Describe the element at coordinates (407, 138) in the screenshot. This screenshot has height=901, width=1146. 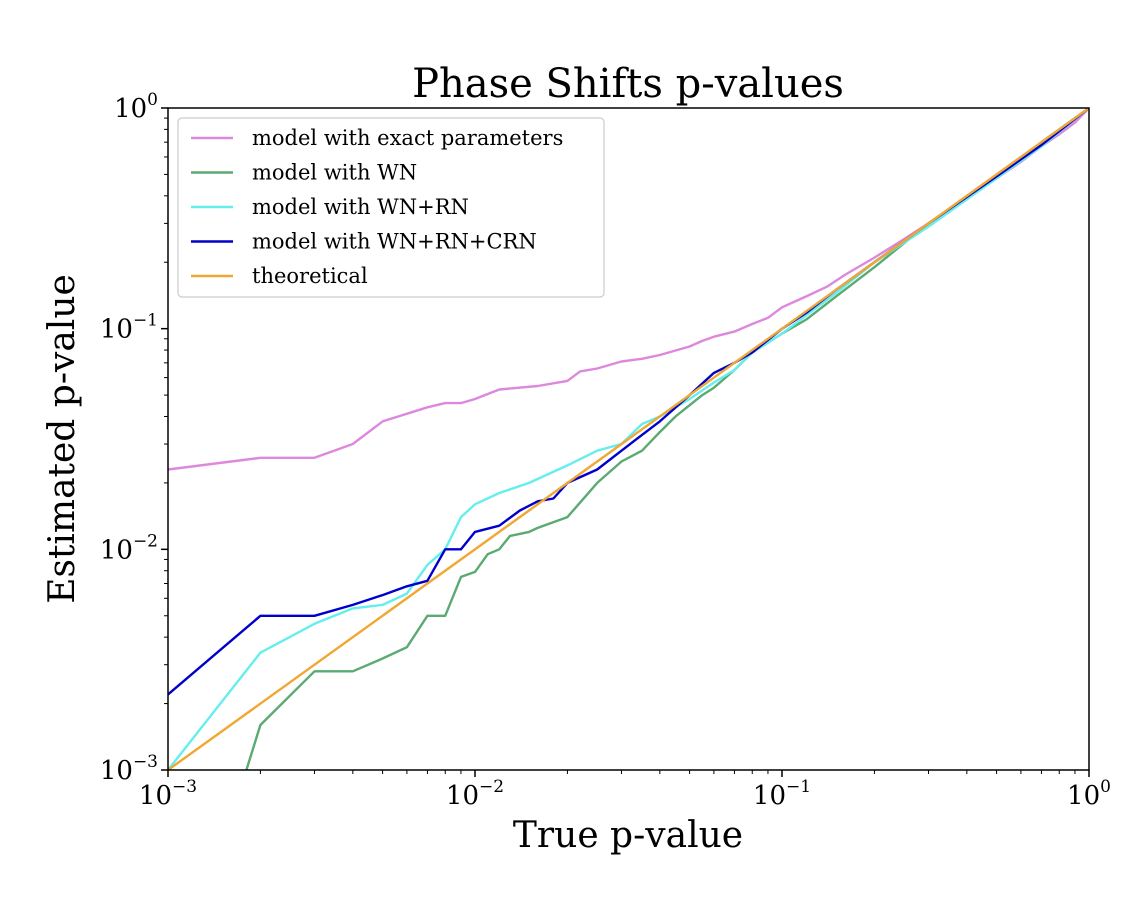
I see `legend-label: model with exact parameters` at that location.